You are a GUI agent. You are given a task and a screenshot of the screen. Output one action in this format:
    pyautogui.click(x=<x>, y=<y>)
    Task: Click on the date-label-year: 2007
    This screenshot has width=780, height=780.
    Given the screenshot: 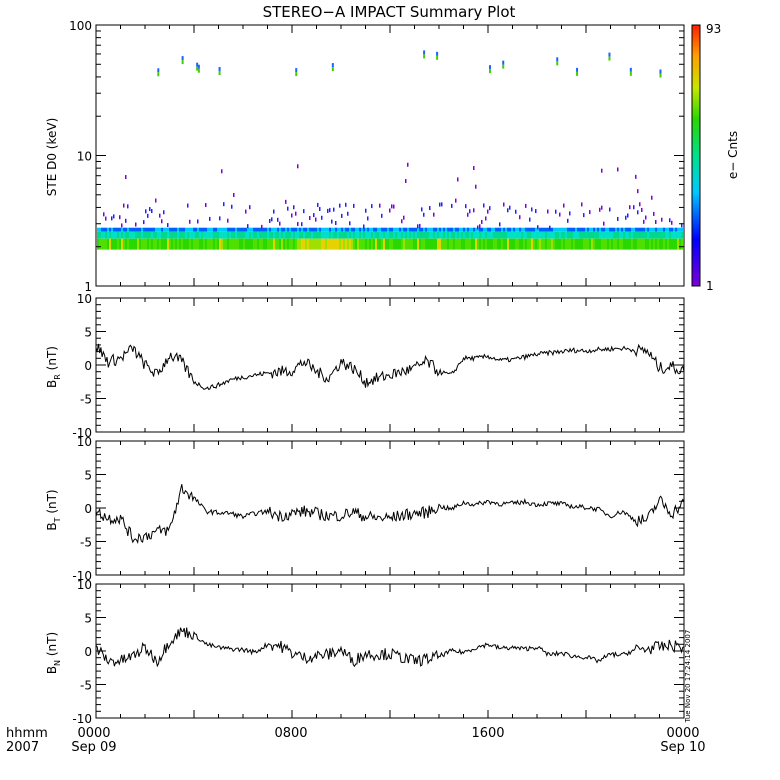 What is the action you would take?
    pyautogui.click(x=22, y=747)
    